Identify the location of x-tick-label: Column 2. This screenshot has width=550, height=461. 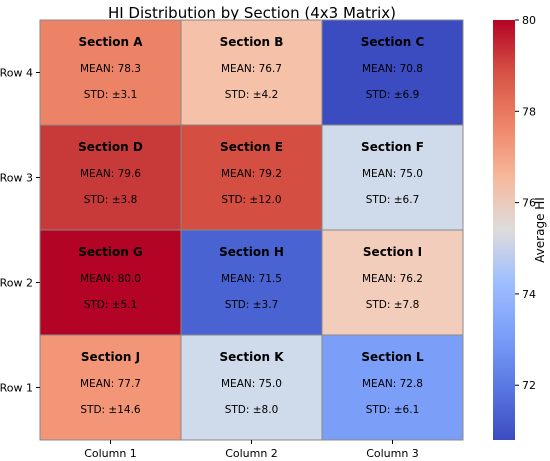
(251, 453).